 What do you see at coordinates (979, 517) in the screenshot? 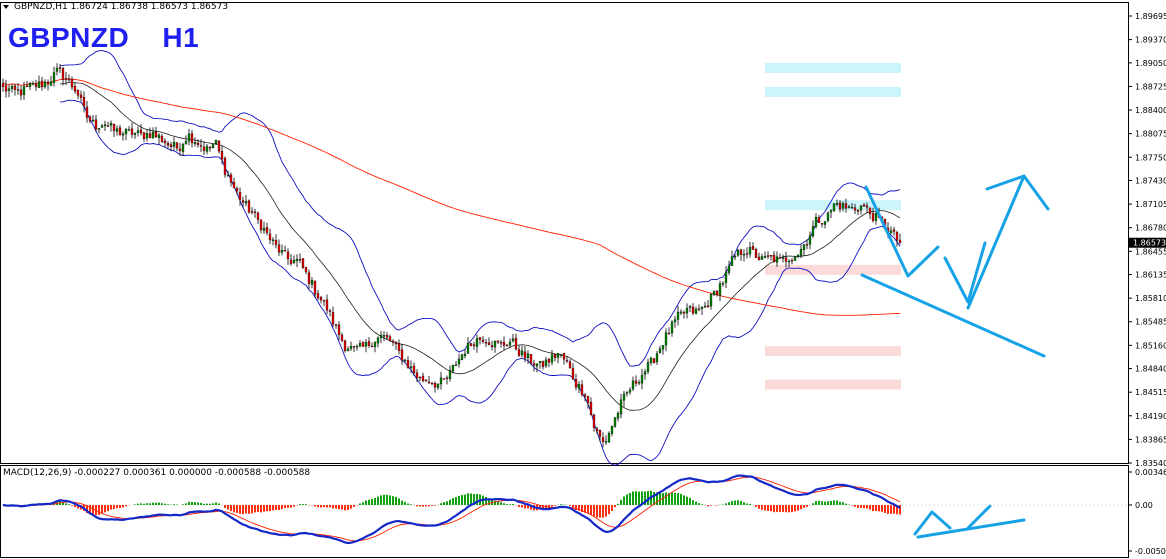
I see `annotation-line` at bounding box center [979, 517].